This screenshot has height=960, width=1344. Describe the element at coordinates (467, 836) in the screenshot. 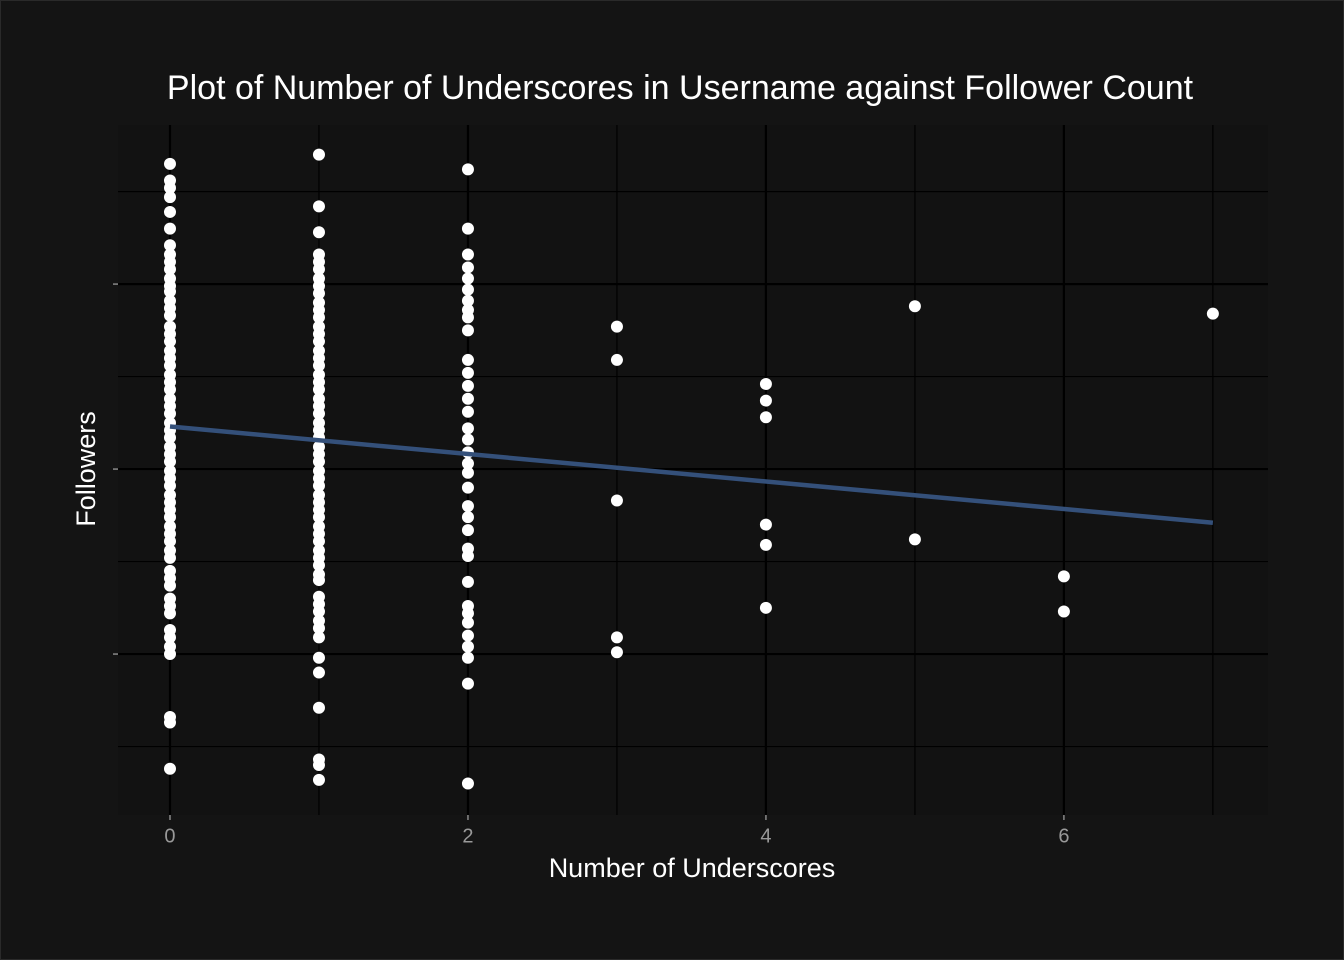

I see `x-tick-label: 2` at that location.